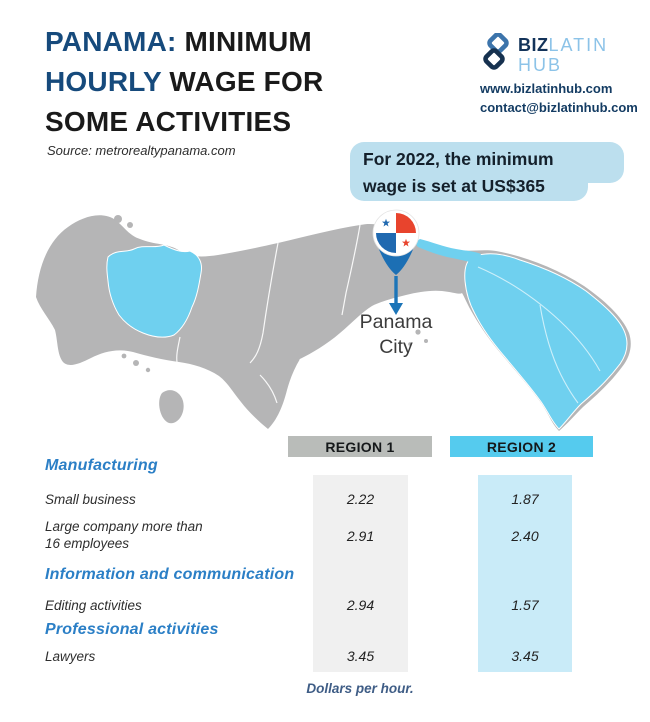 This screenshot has height=722, width=650. What do you see at coordinates (496, 51) in the screenshot?
I see `chain-link-icon` at bounding box center [496, 51].